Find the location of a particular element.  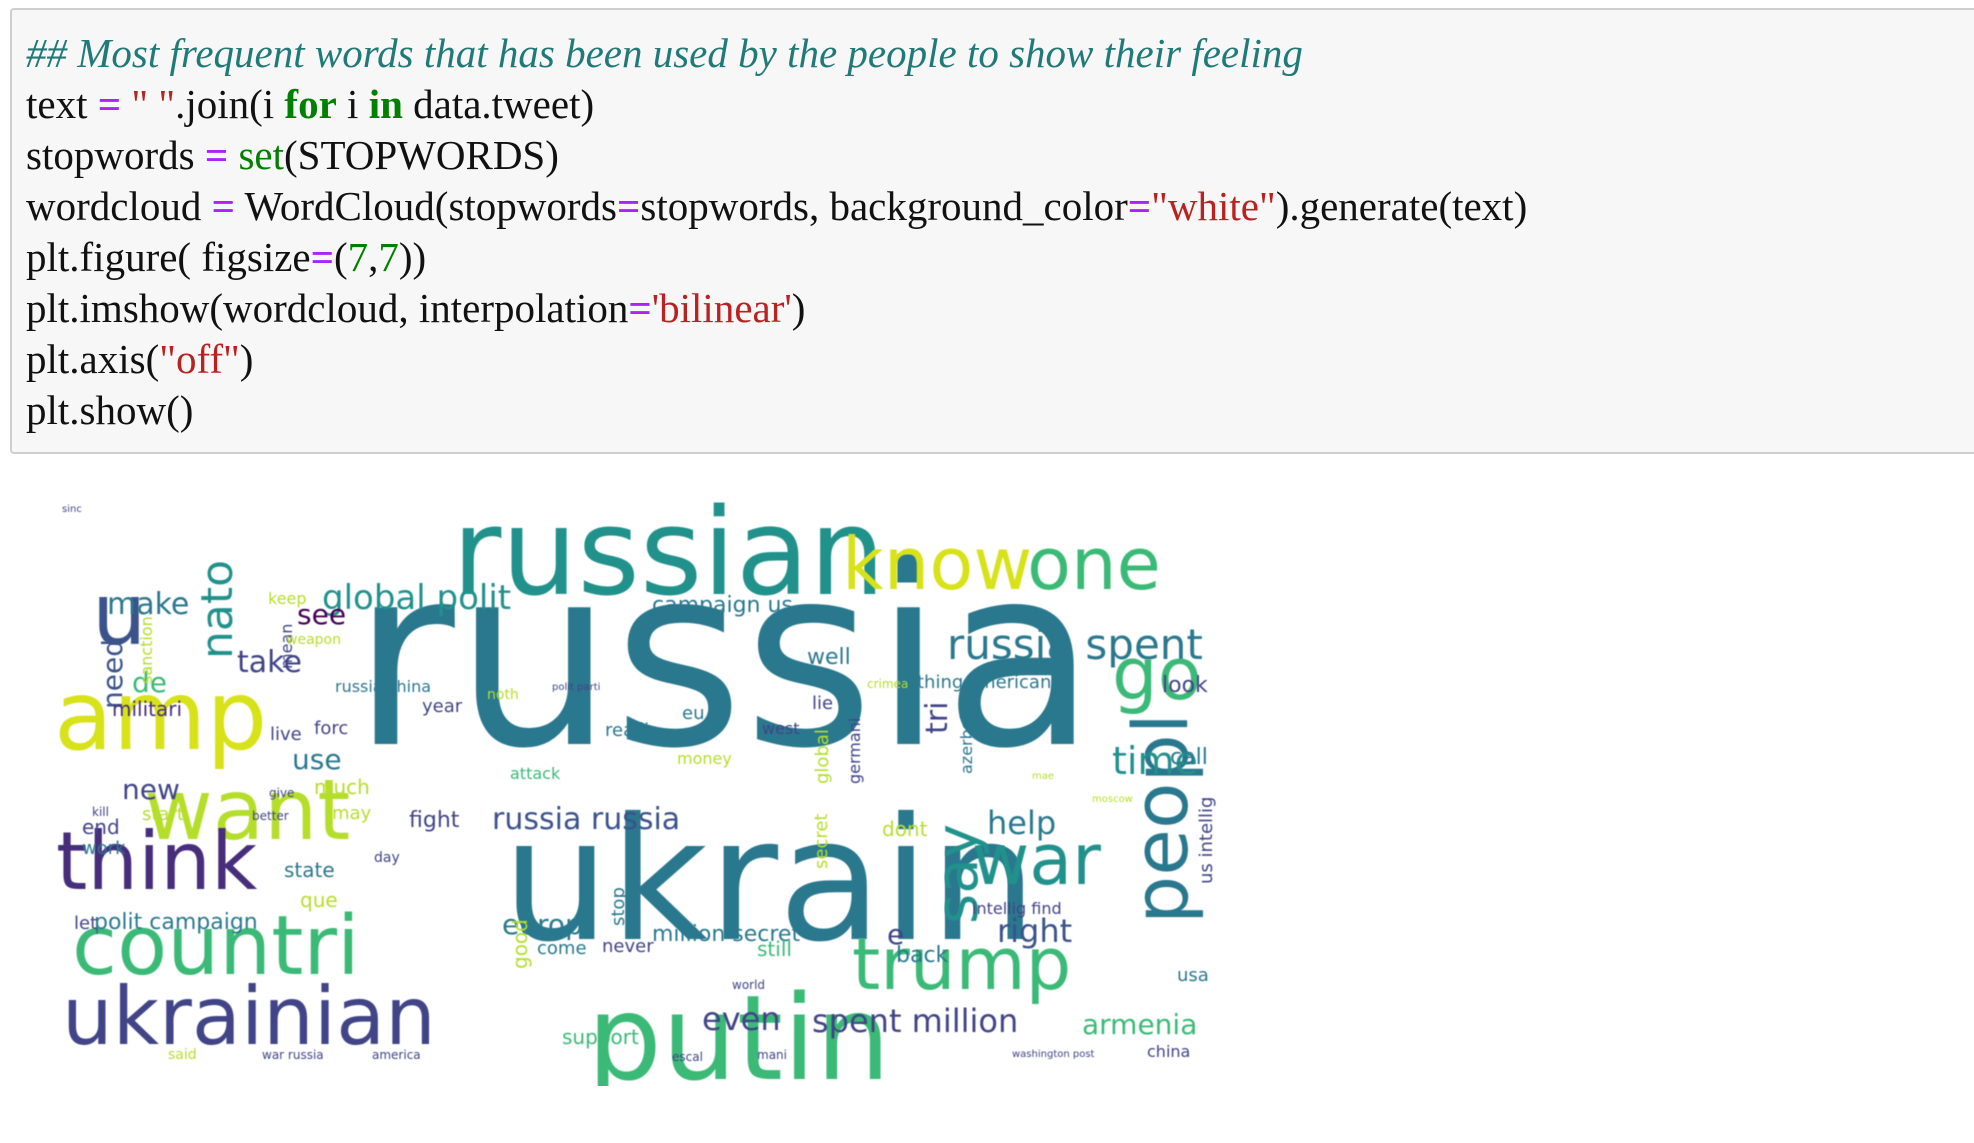

code-token: plt.axis( is located at coordinates (93, 359).